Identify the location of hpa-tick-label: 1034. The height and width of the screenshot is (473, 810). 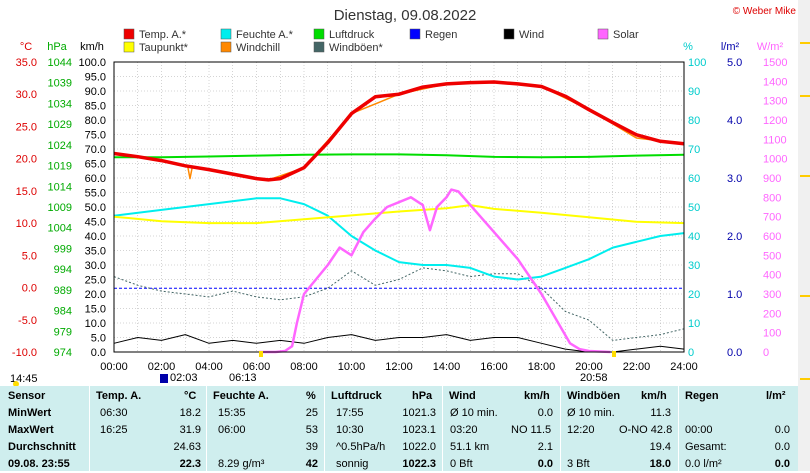
(60, 104).